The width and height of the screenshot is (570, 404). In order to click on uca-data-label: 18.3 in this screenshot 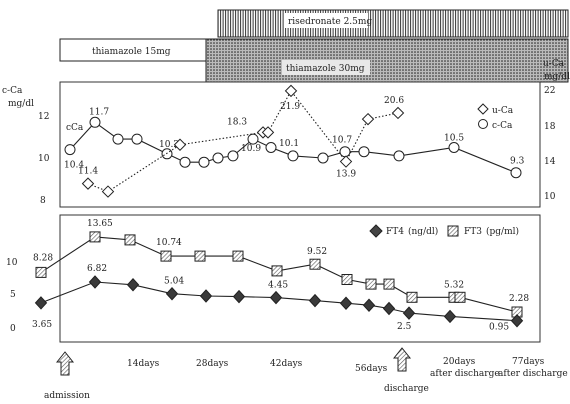, I will do `click(237, 122)`.